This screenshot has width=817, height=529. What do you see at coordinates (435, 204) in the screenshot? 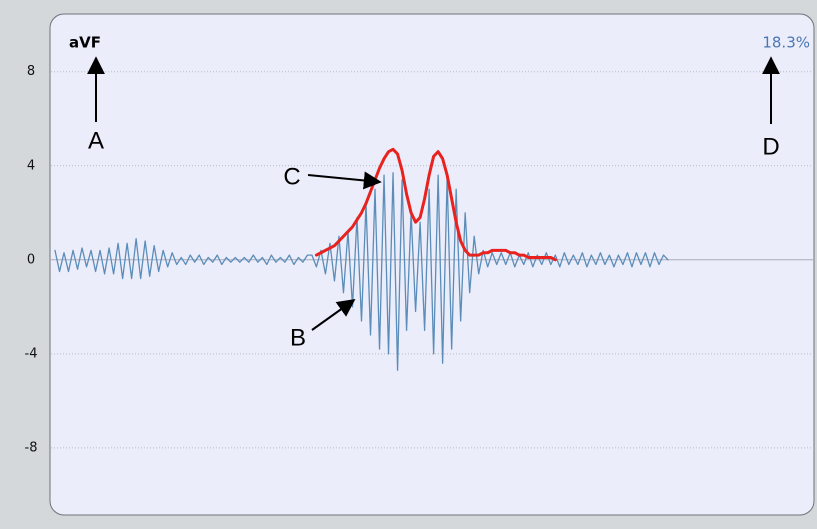
I see `series-line` at bounding box center [435, 204].